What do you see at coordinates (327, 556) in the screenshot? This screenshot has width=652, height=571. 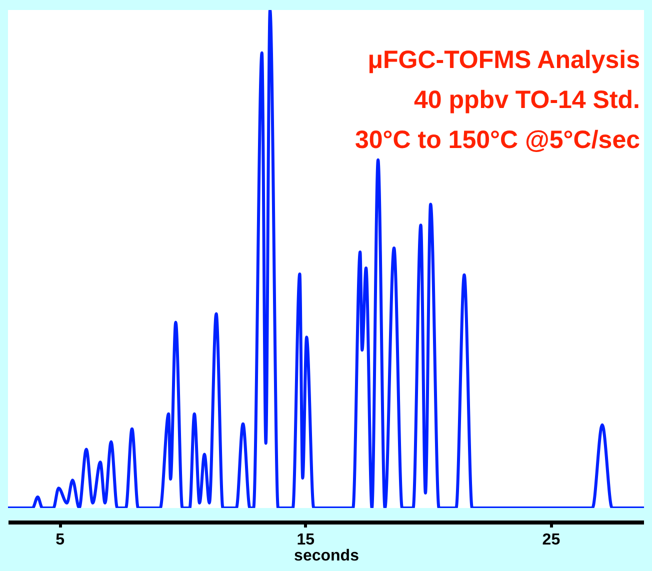 I see `x-axis-title: seconds` at bounding box center [327, 556].